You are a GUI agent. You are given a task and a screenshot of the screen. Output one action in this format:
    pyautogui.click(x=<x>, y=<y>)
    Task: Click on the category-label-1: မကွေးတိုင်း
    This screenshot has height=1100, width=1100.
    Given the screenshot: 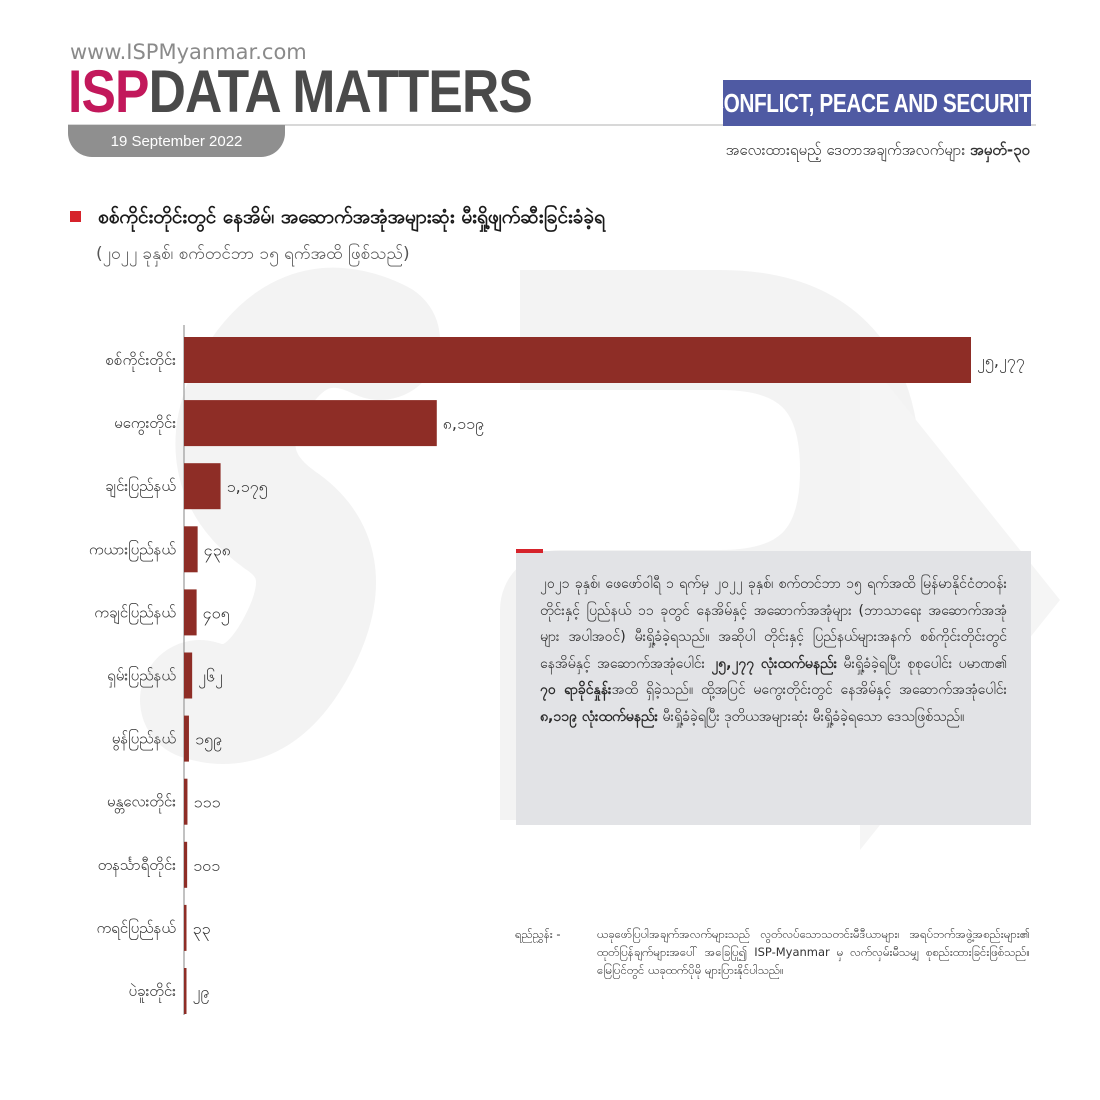 What is the action you would take?
    pyautogui.click(x=145, y=424)
    